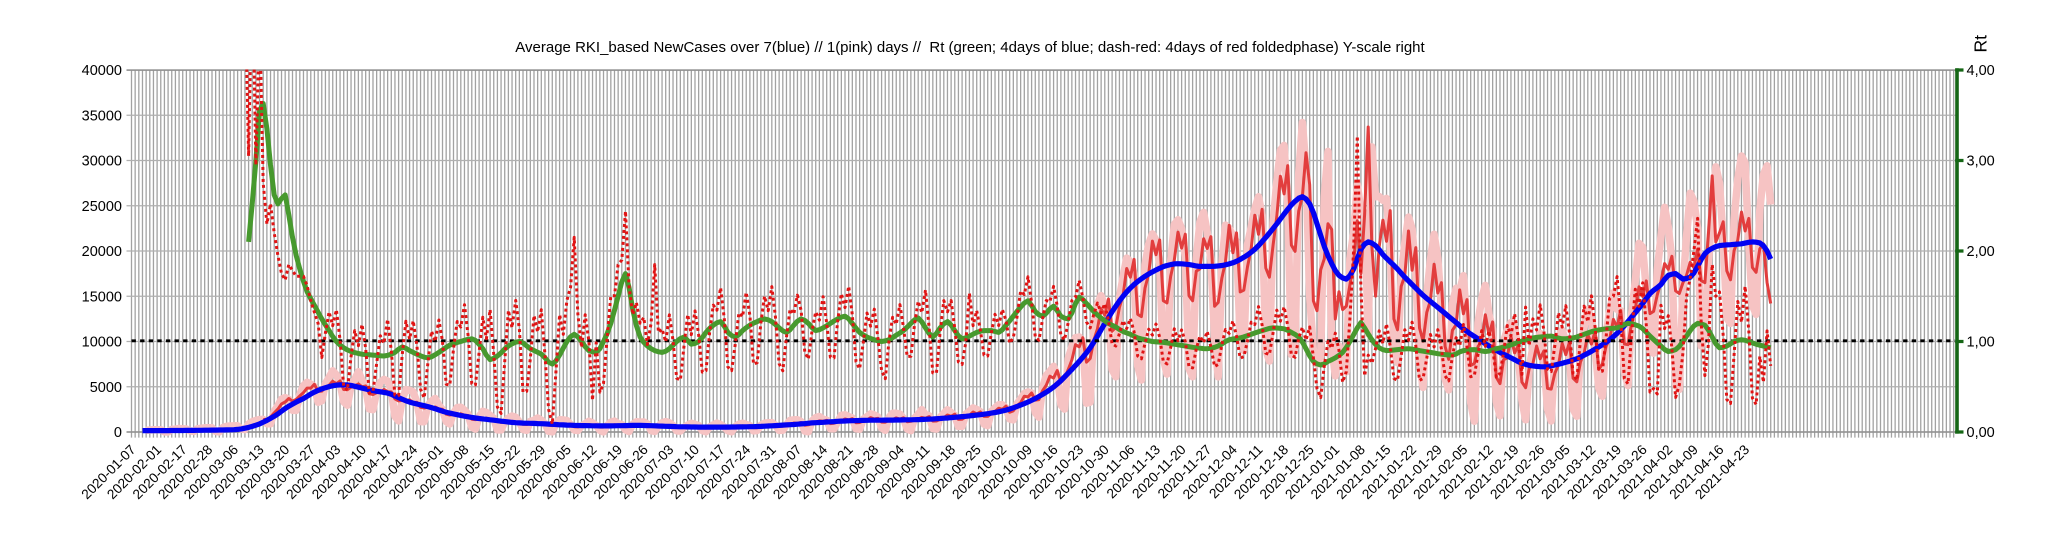  I want to click on svg-text: 4,00, so click(1981, 71).